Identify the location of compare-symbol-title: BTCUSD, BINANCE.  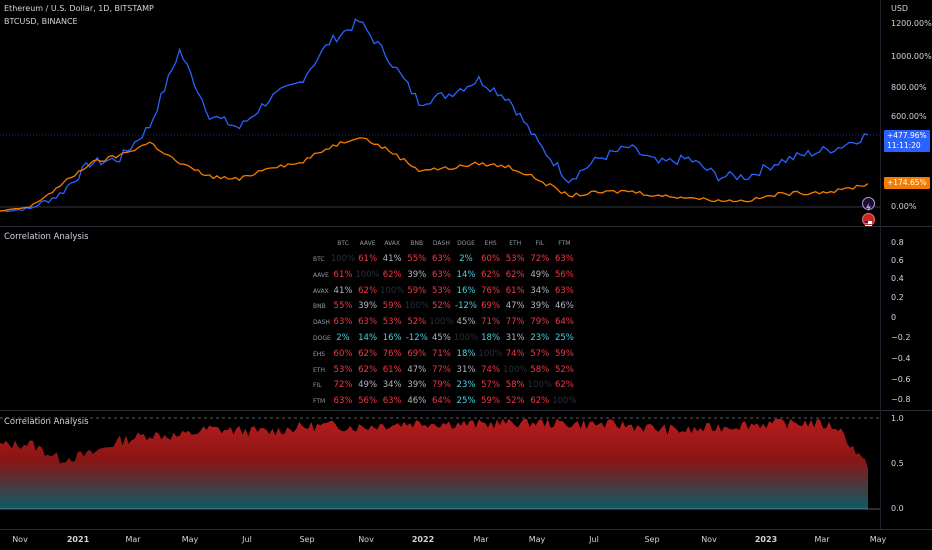
(41, 21).